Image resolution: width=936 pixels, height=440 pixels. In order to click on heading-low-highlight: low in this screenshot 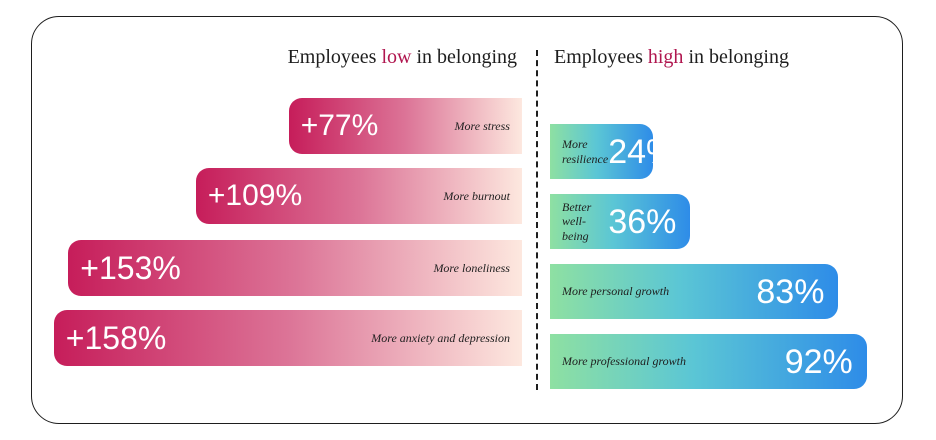, I will do `click(396, 57)`.